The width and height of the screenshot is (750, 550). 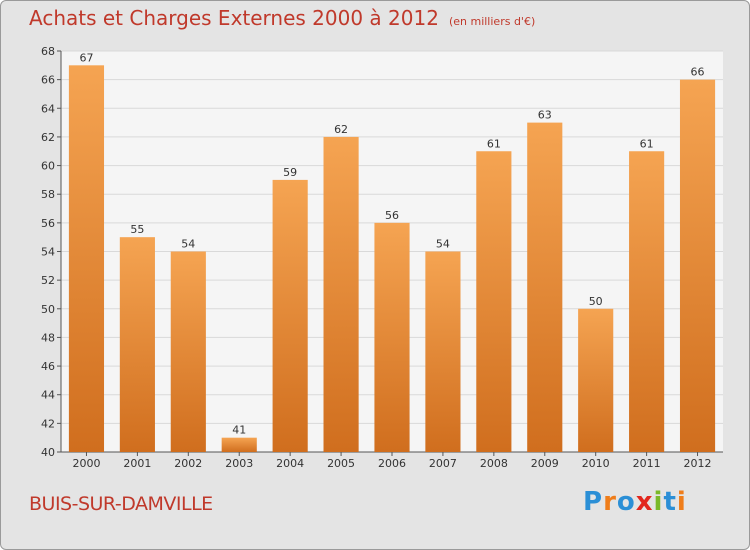 I want to click on logo-letter: t, so click(x=670, y=502).